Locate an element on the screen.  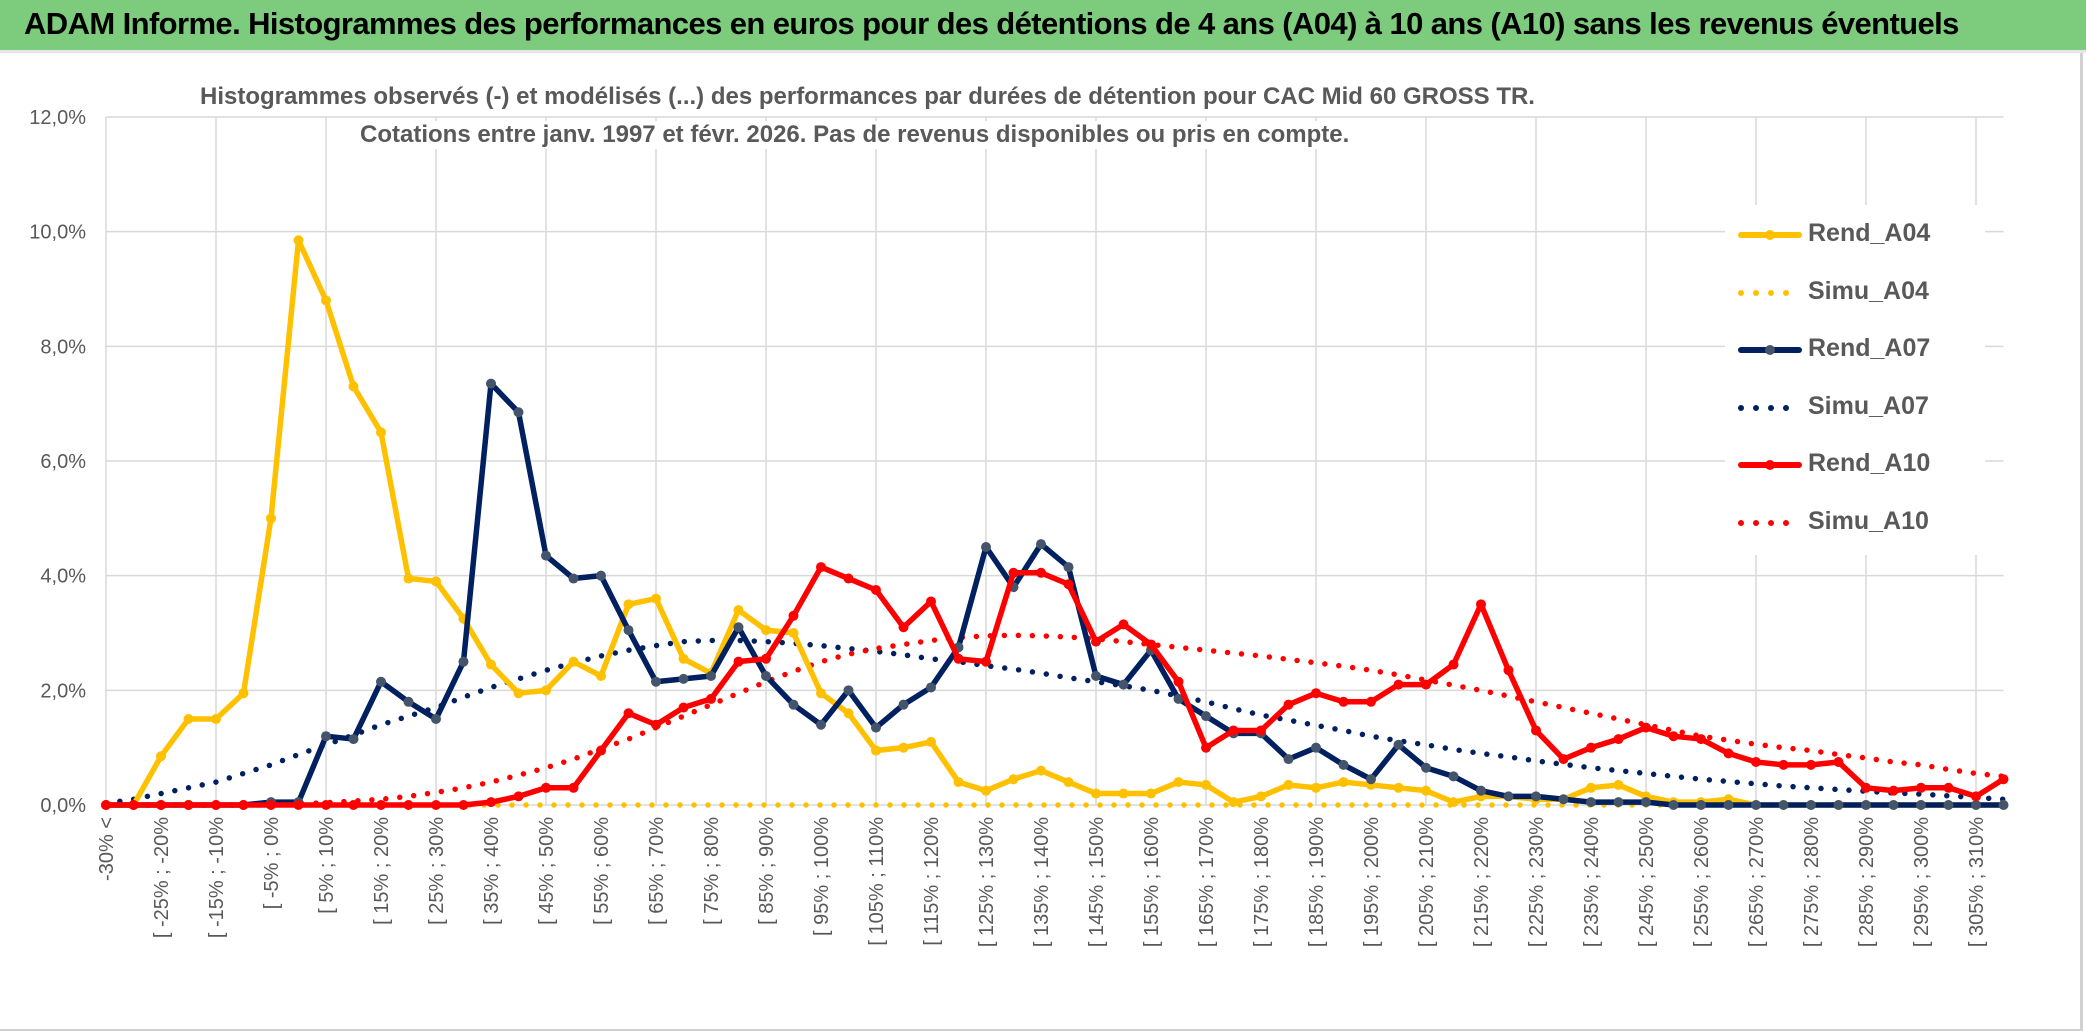
y-axis-tick-labels: 0,0% 2,0% 4,0% 6,0% 8,0% 10,0% 12,0% is located at coordinates (57, 462).